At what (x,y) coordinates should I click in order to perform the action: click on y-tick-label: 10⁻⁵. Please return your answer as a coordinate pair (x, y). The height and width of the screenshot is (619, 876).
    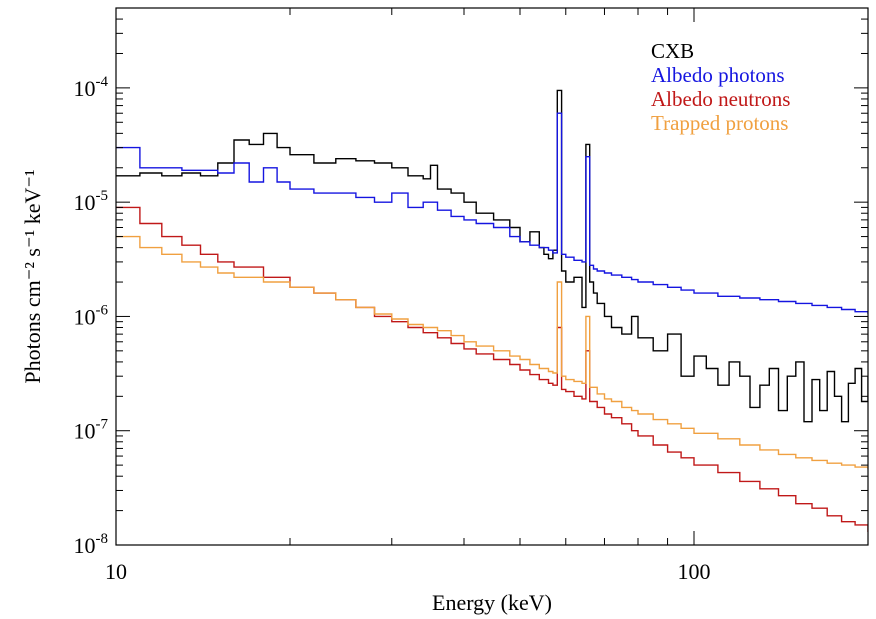
    Looking at the image, I should click on (91, 201).